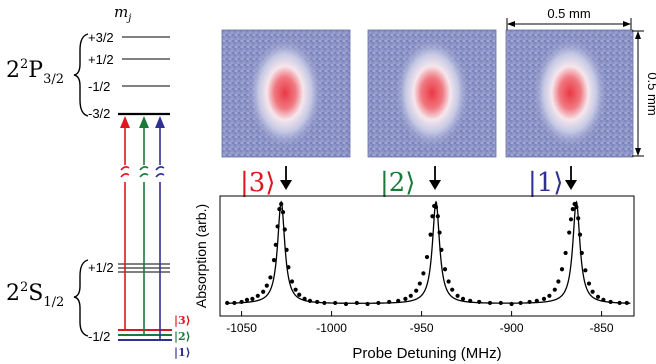 This screenshot has width=656, height=364. What do you see at coordinates (129, 75) in the screenshot?
I see `p-levels: +3/2 +1/2 -1/2 -3/2` at bounding box center [129, 75].